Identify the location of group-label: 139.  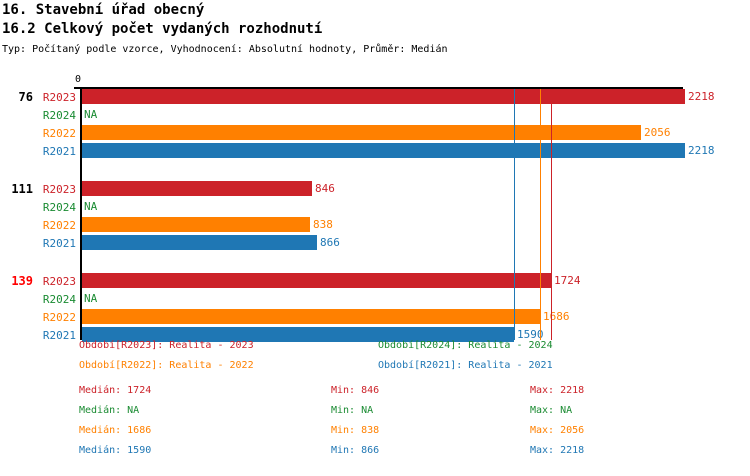
(22, 281).